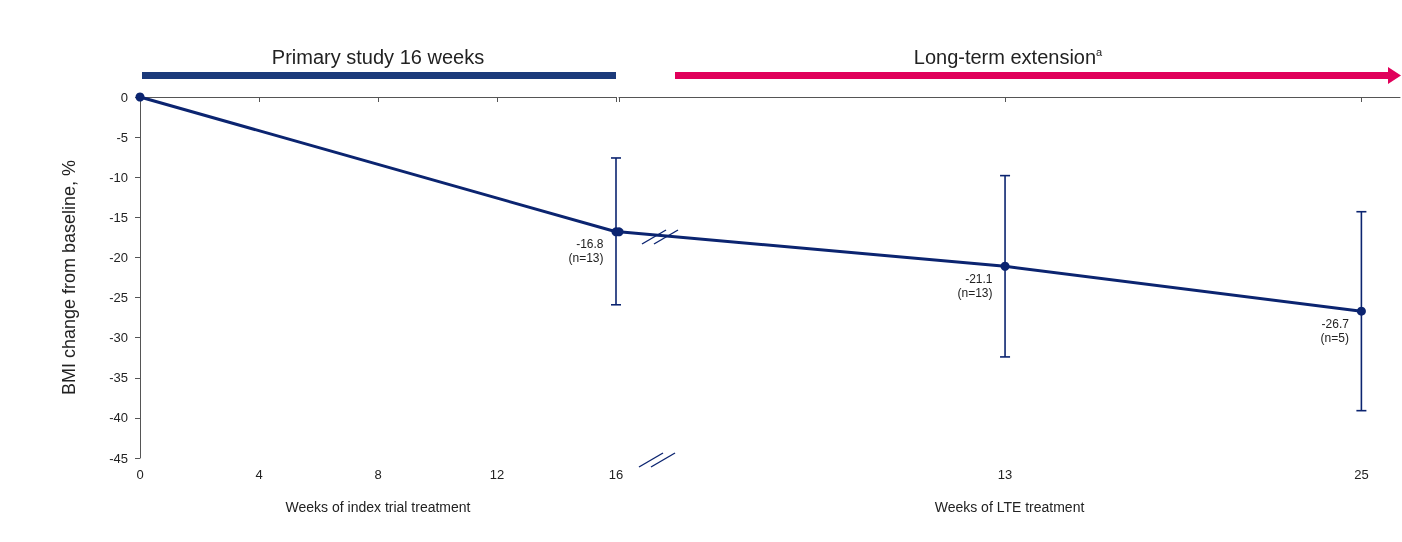 The height and width of the screenshot is (542, 1402). What do you see at coordinates (69, 277) in the screenshot?
I see `y-axis-title: BMI change from baseline, %` at bounding box center [69, 277].